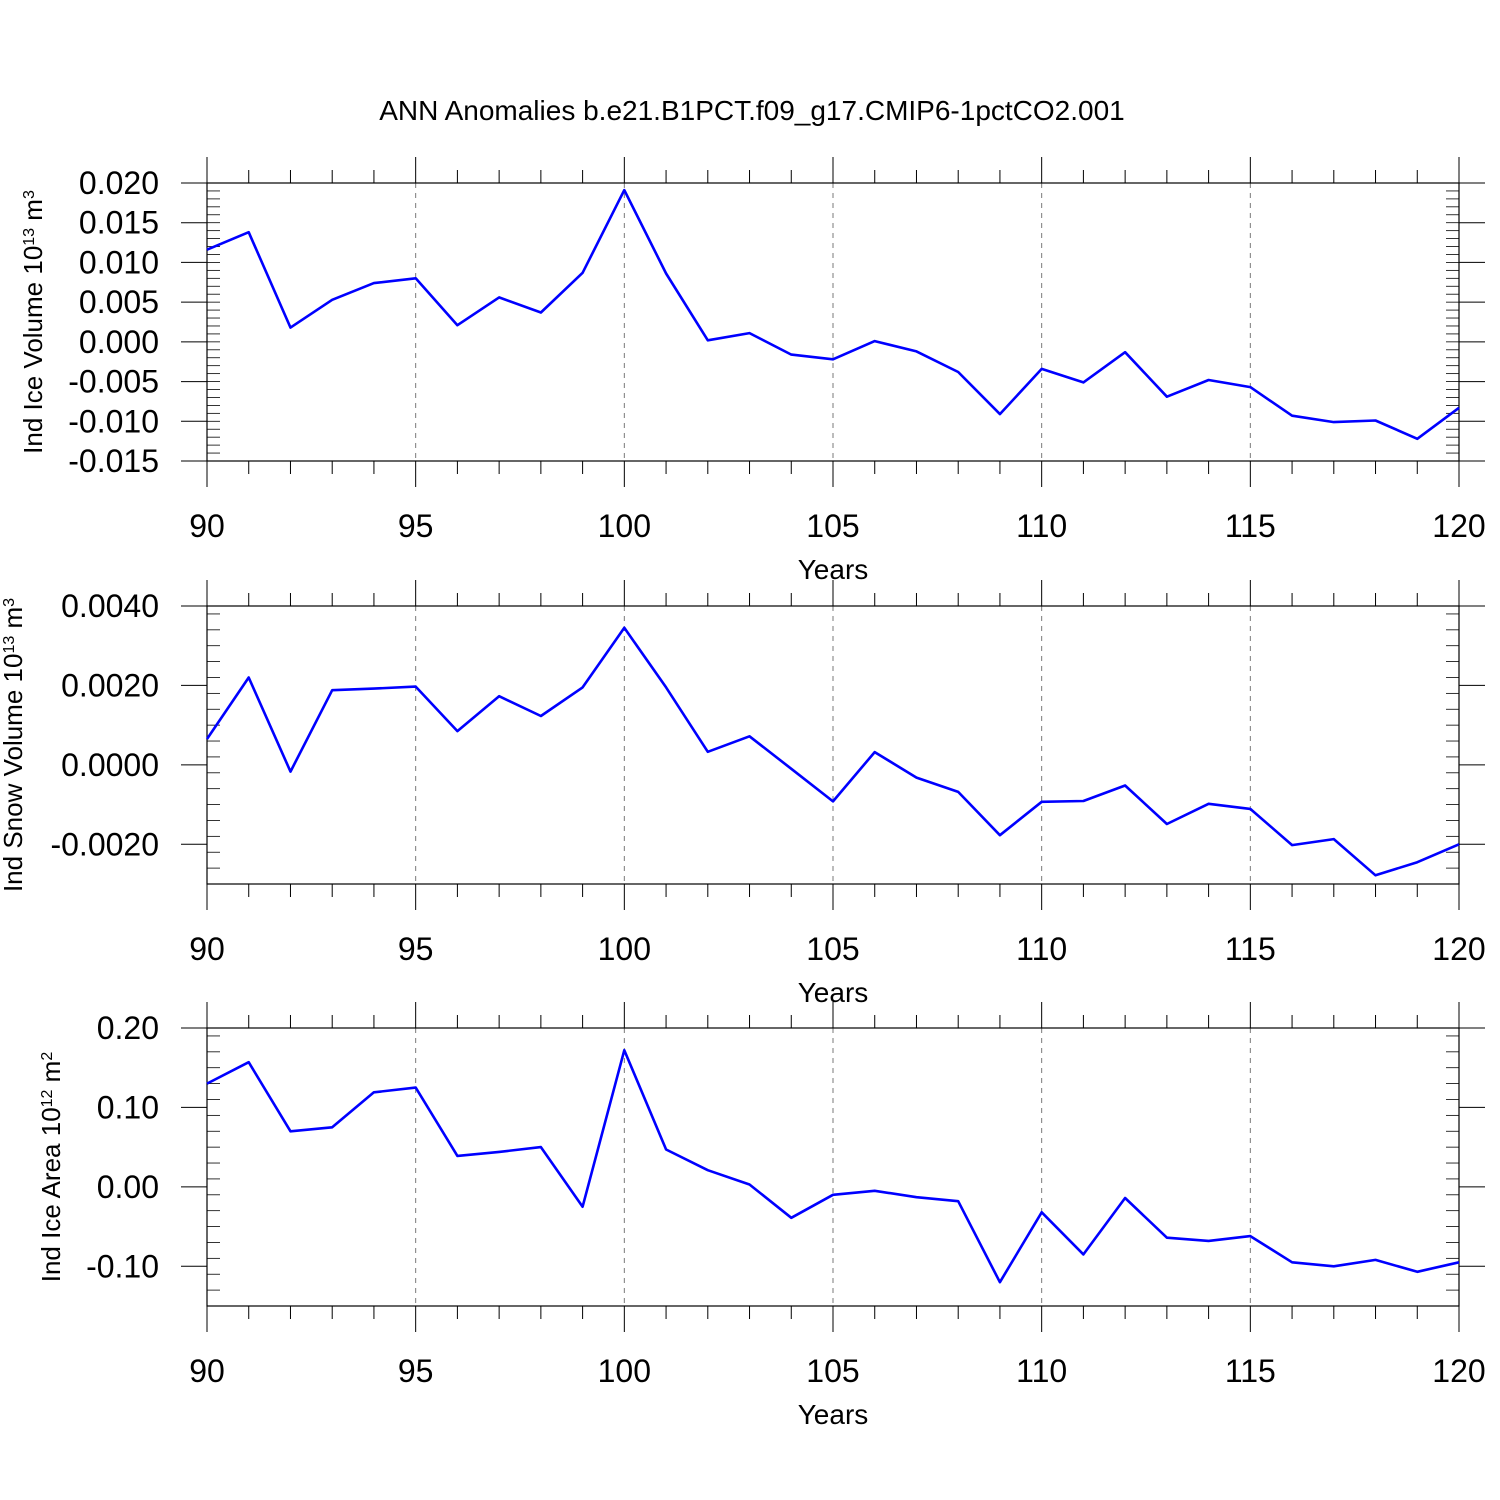 The height and width of the screenshot is (1500, 1500). What do you see at coordinates (110, 685) in the screenshot?
I see `y-tick-label: 0.0020` at bounding box center [110, 685].